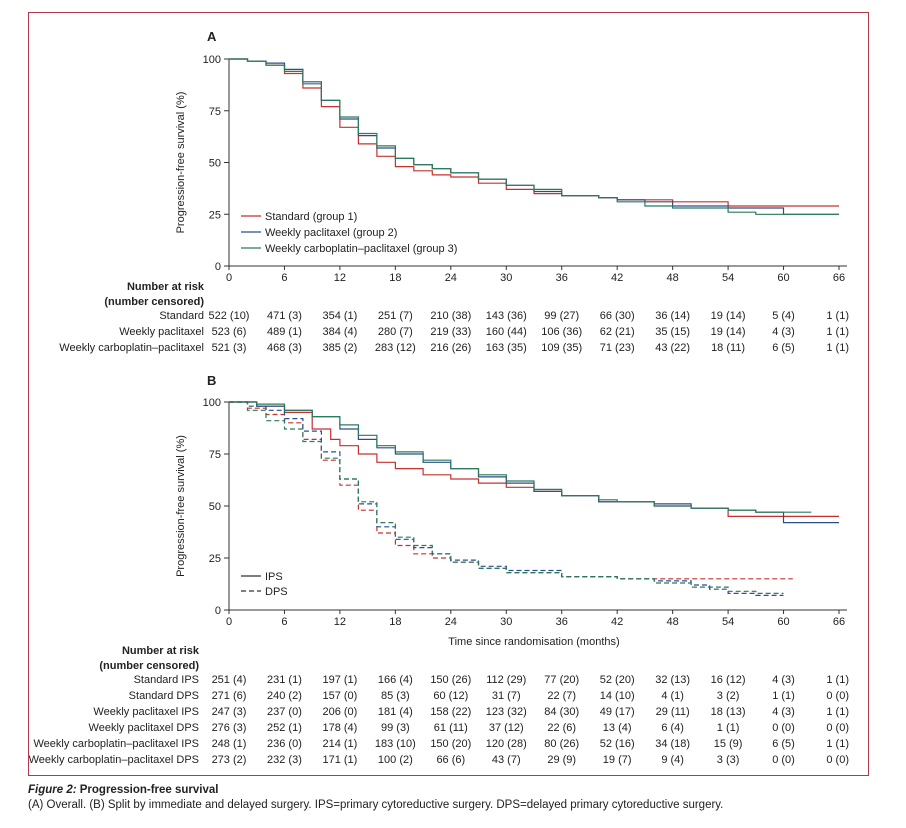 The width and height of the screenshot is (906, 828). What do you see at coordinates (212, 36) in the screenshot?
I see `panel-a-letter: A` at bounding box center [212, 36].